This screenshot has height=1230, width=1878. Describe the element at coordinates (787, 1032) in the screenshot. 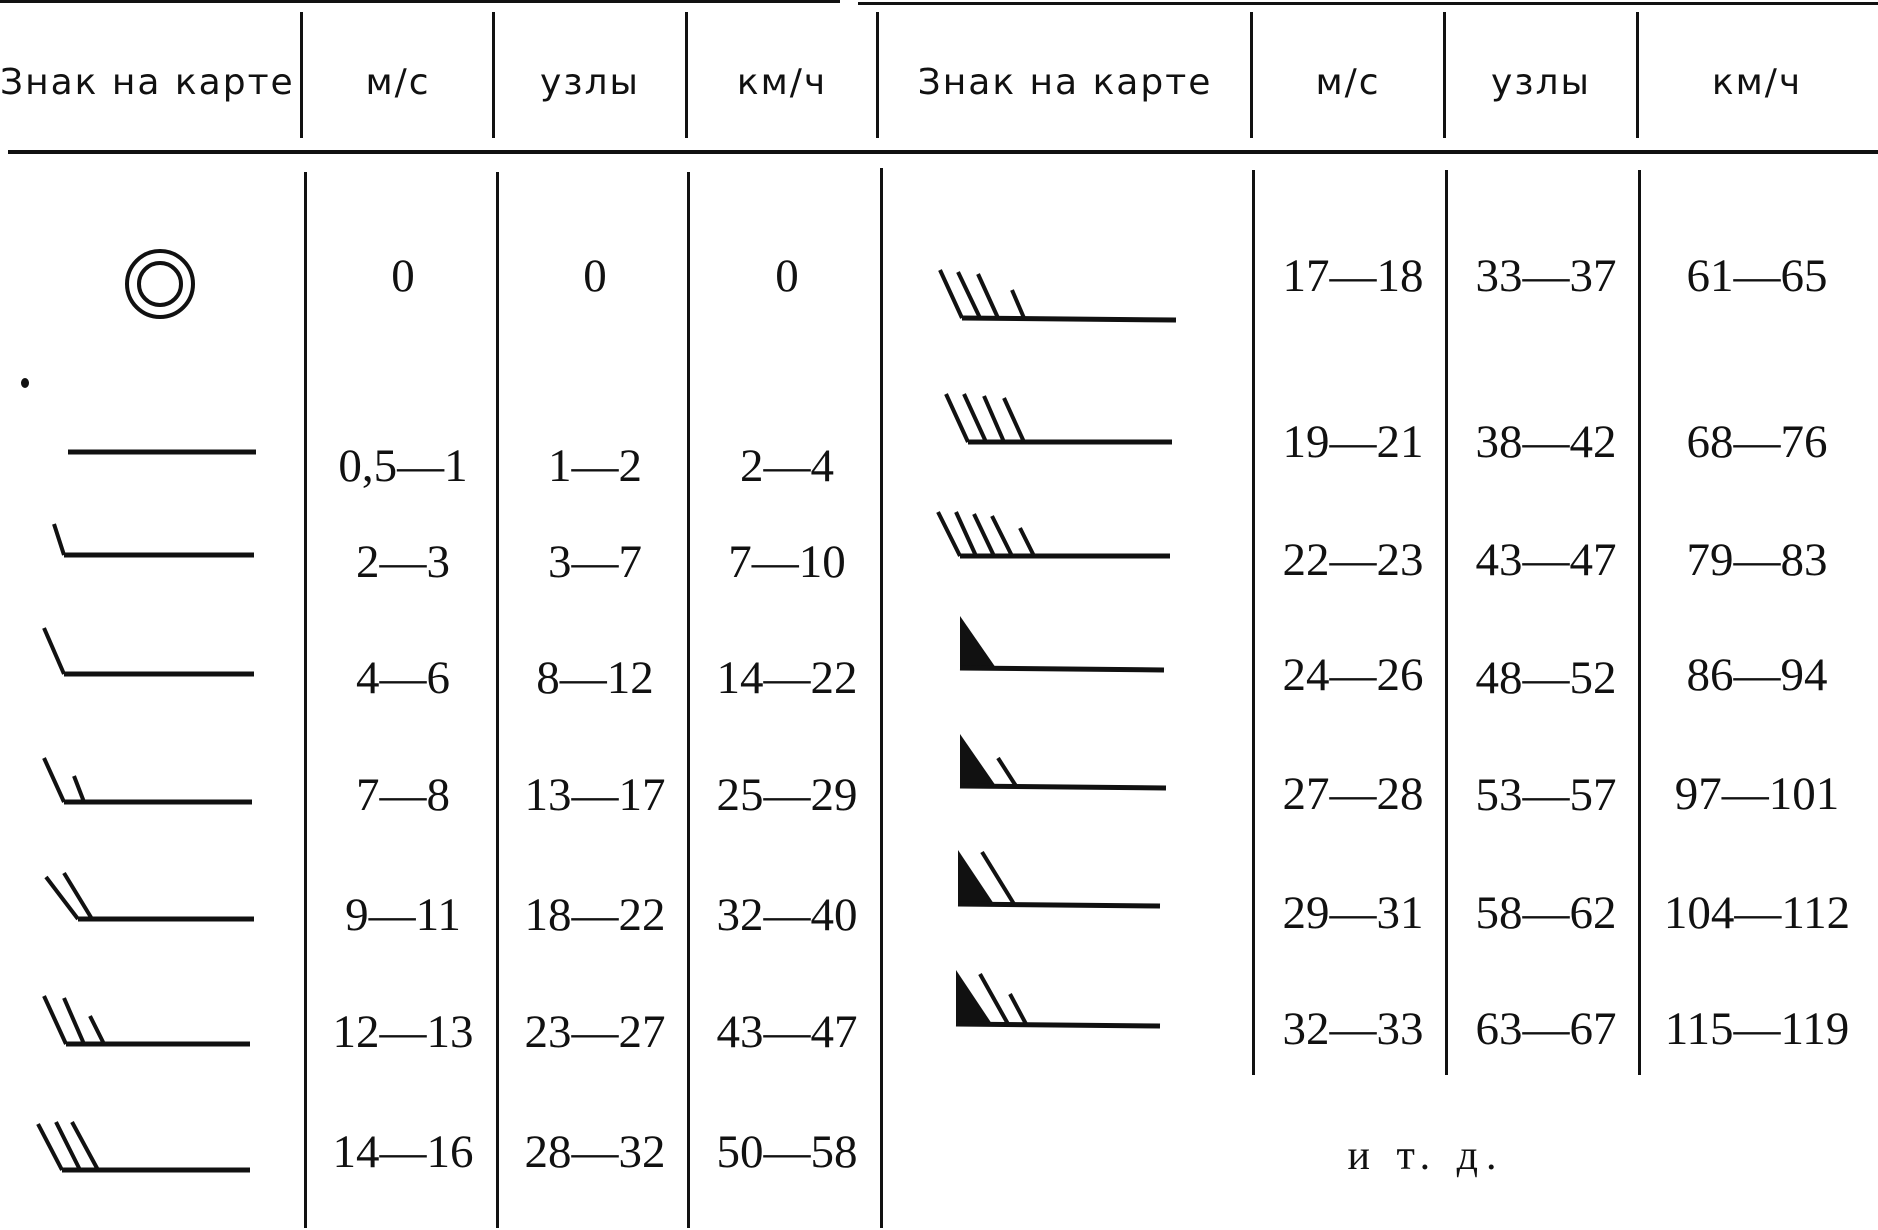

I see `kmh-value: 43—47` at that location.